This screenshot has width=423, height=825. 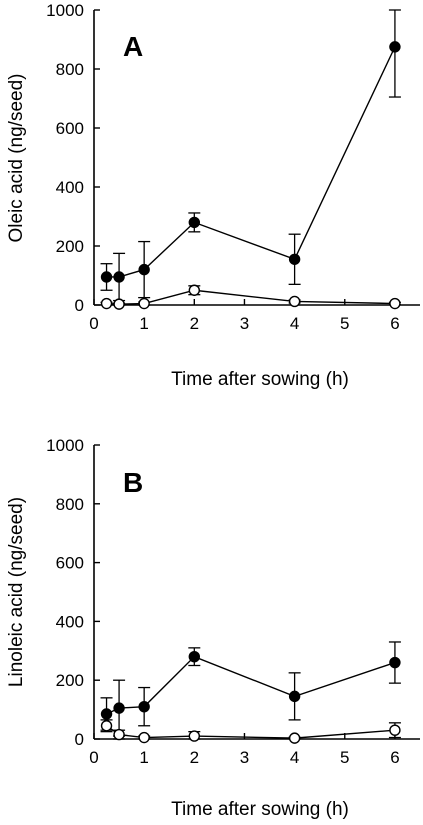 I want to click on panel-a-x-tick-label: 3, so click(x=244, y=323).